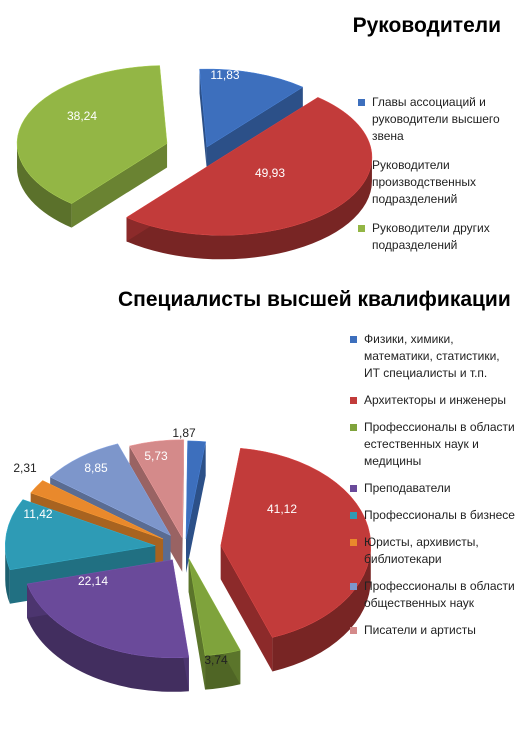 This screenshot has width=517, height=744. I want to click on specialists-data-label-8: 5,73, so click(156, 456).